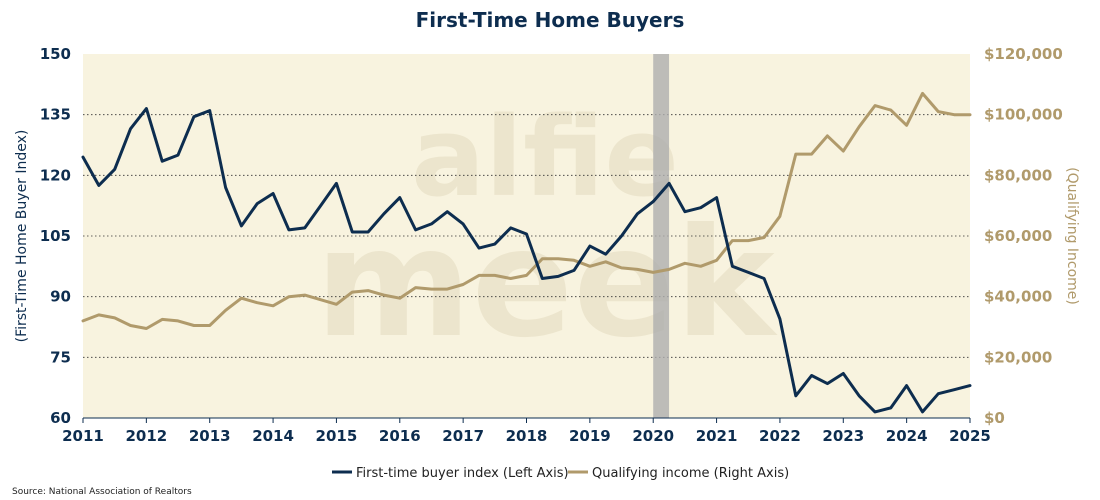 The image size is (1100, 500). Describe the element at coordinates (400, 436) in the screenshot. I see `x-tick-label: 2016` at that location.